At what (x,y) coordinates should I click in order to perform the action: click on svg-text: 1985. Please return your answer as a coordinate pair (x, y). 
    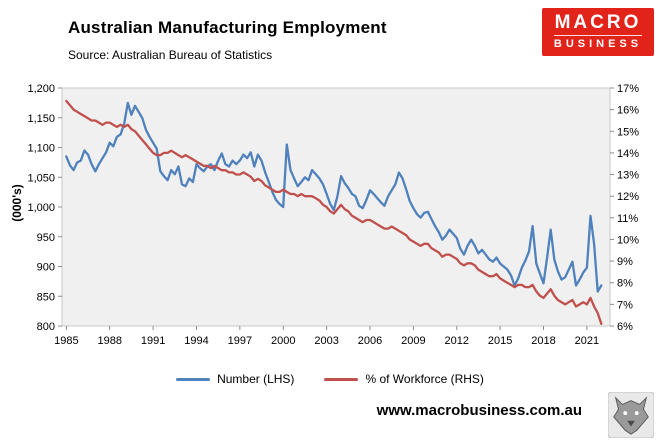
    Looking at the image, I should click on (66, 341).